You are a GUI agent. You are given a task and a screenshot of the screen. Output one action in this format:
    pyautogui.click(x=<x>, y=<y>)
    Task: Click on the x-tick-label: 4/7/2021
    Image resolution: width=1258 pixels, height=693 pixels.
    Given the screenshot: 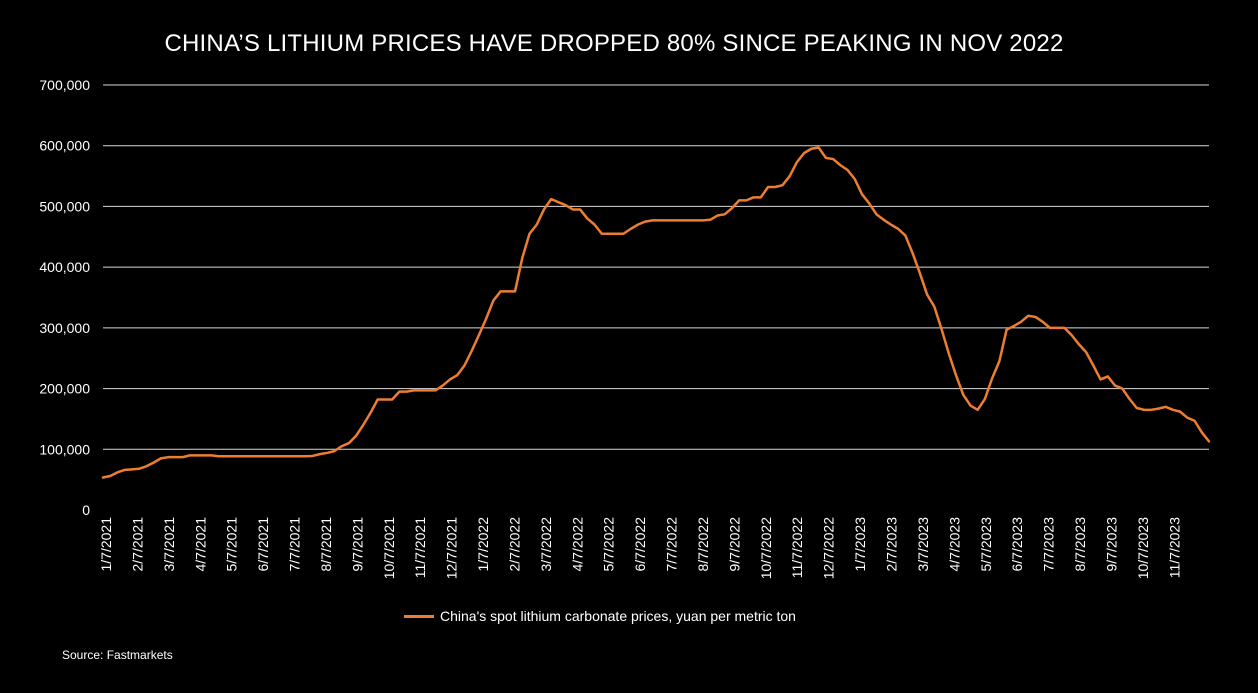 What is the action you would take?
    pyautogui.click(x=200, y=544)
    